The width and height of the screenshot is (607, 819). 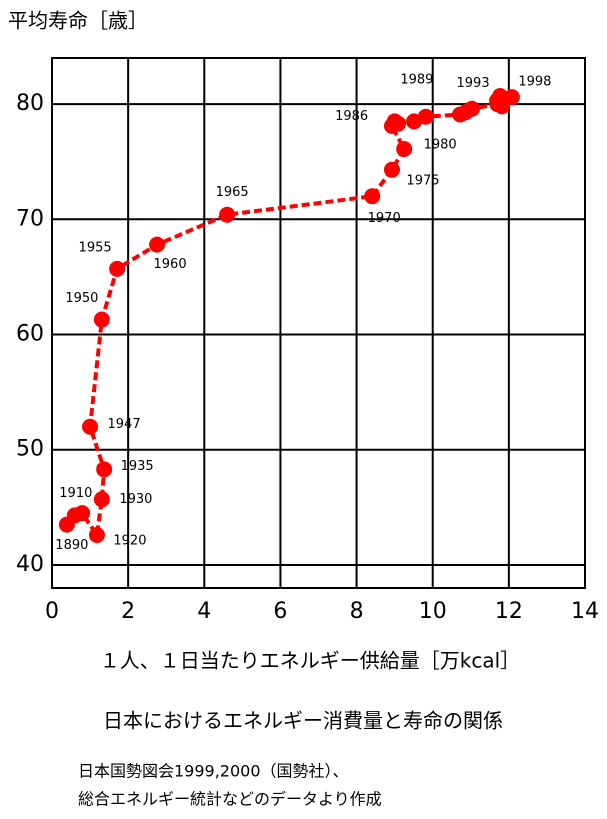 What do you see at coordinates (213, 771) in the screenshot?
I see `source-note: 日本国勢図会1999,2000（国勢社）、` at bounding box center [213, 771].